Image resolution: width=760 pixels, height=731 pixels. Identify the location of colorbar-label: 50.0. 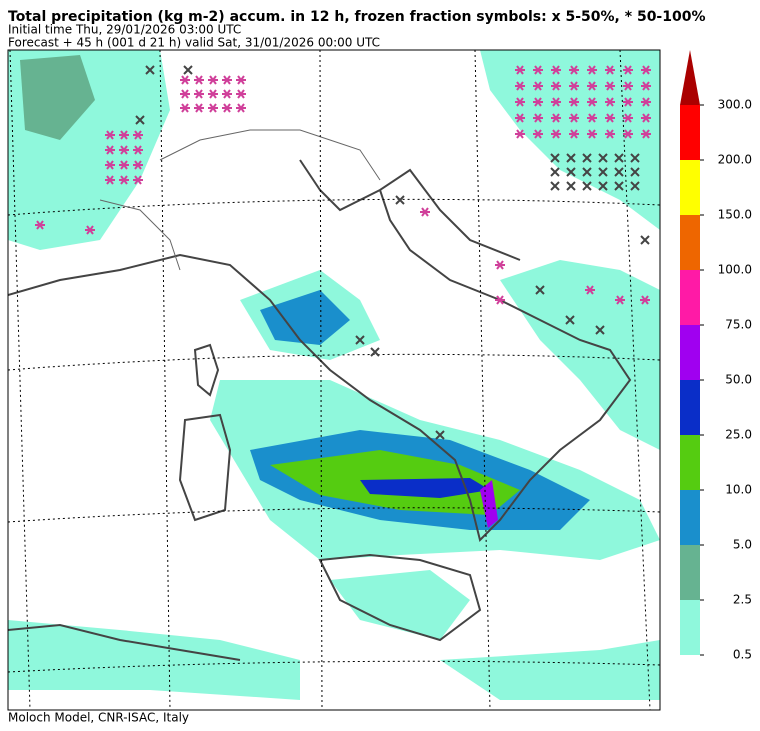
(738, 380).